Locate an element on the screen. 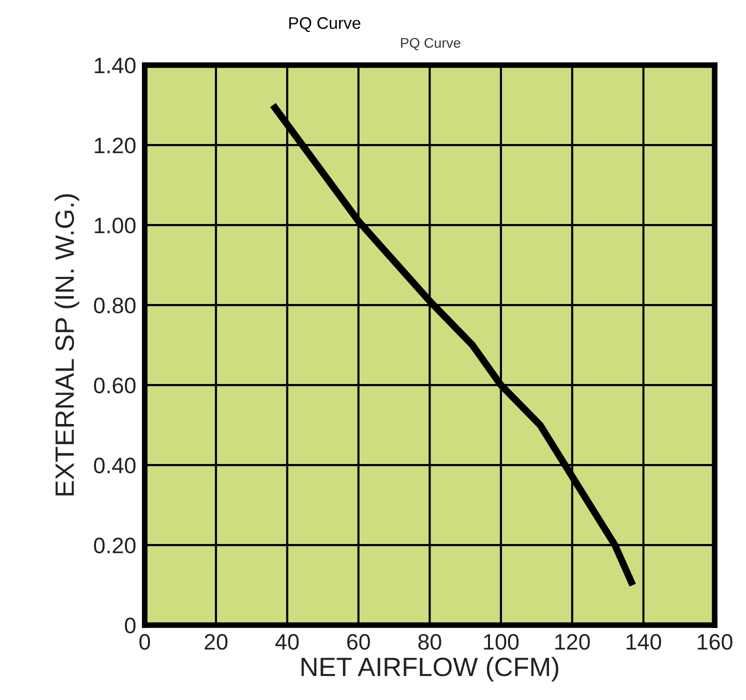 This screenshot has width=746, height=700. y-tick-label: 1.20 is located at coordinates (115, 146).